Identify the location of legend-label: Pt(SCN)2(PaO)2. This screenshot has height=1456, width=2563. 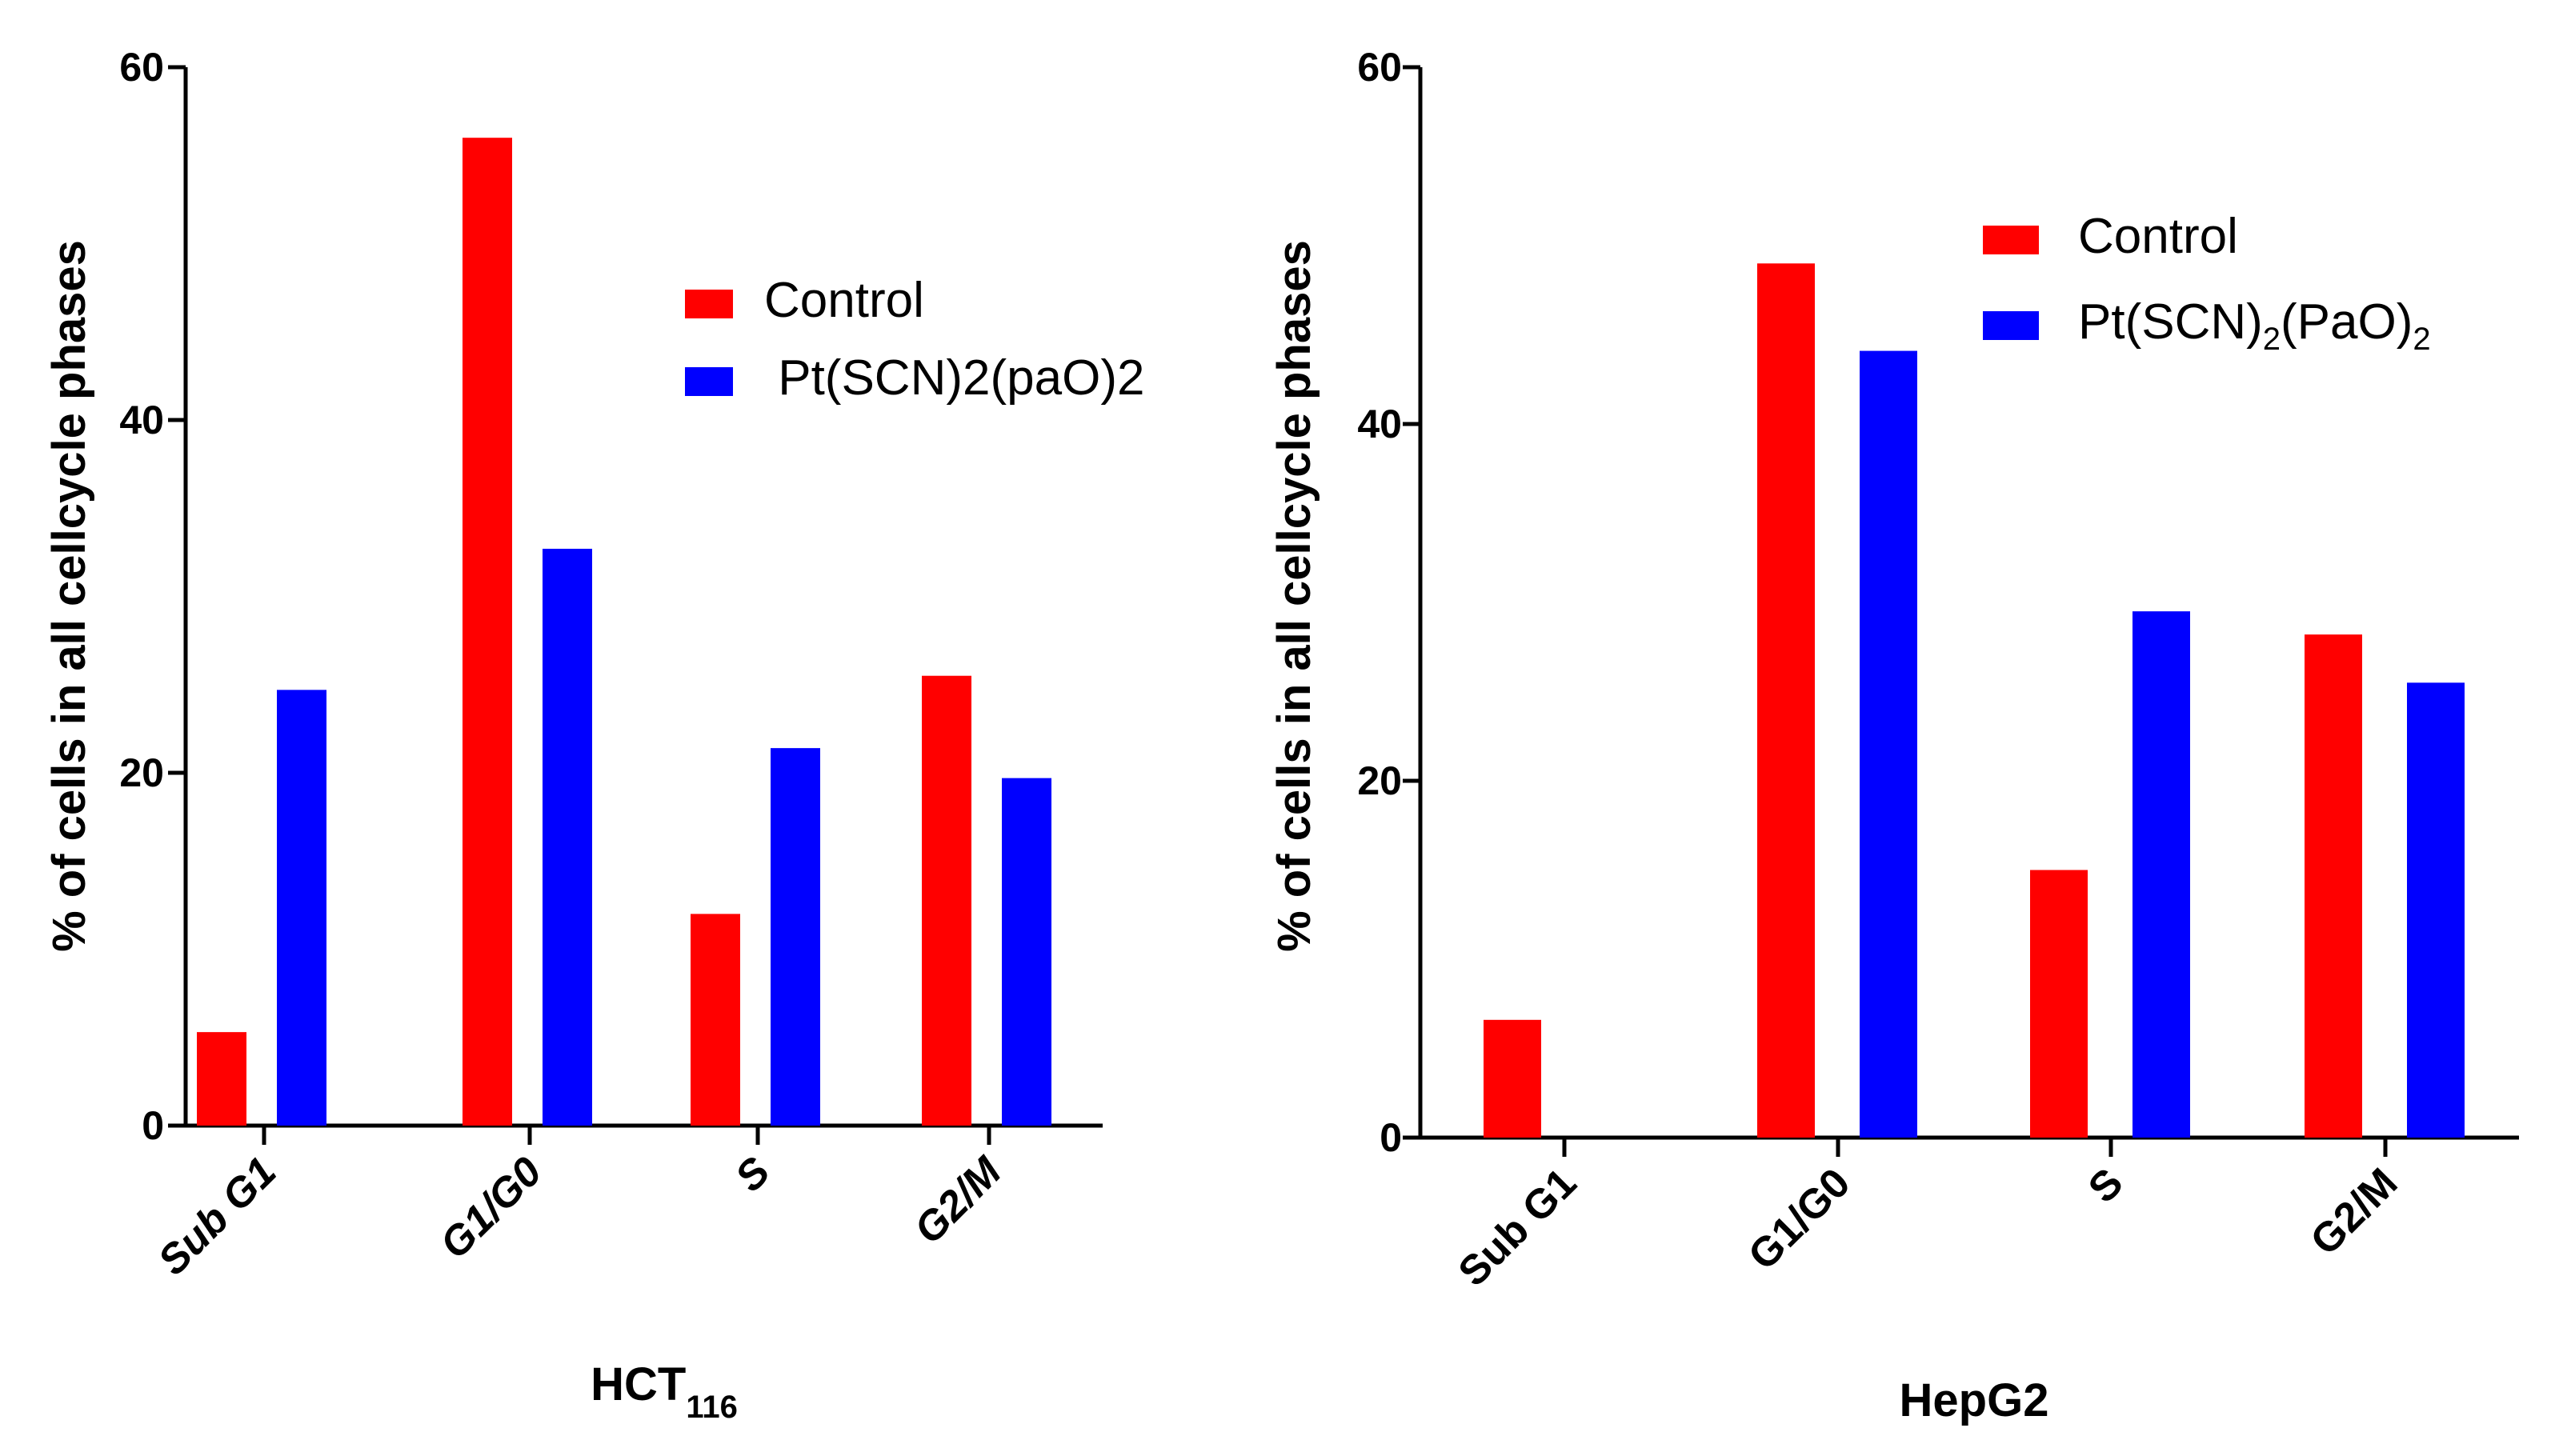
(2254, 325).